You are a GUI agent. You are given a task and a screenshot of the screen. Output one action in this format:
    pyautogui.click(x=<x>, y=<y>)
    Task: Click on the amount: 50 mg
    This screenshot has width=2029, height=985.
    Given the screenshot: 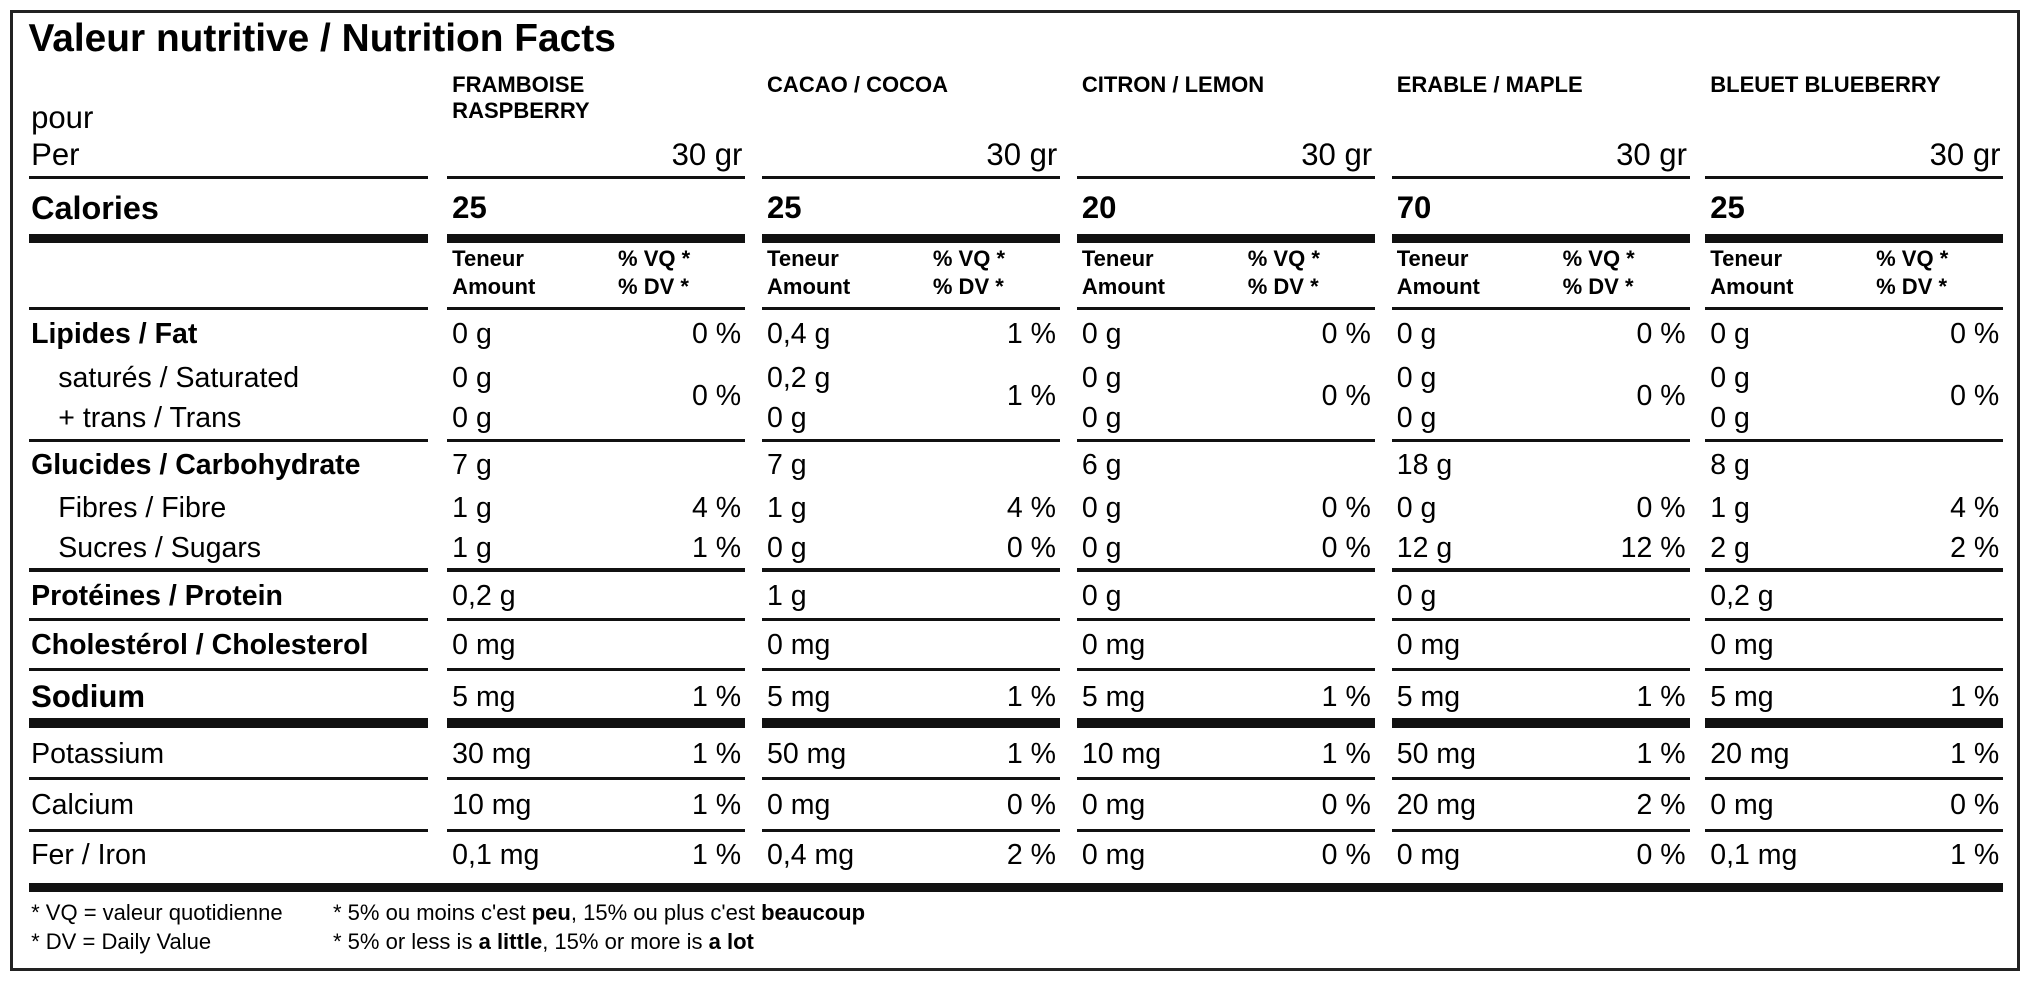 What is the action you would take?
    pyautogui.click(x=807, y=753)
    